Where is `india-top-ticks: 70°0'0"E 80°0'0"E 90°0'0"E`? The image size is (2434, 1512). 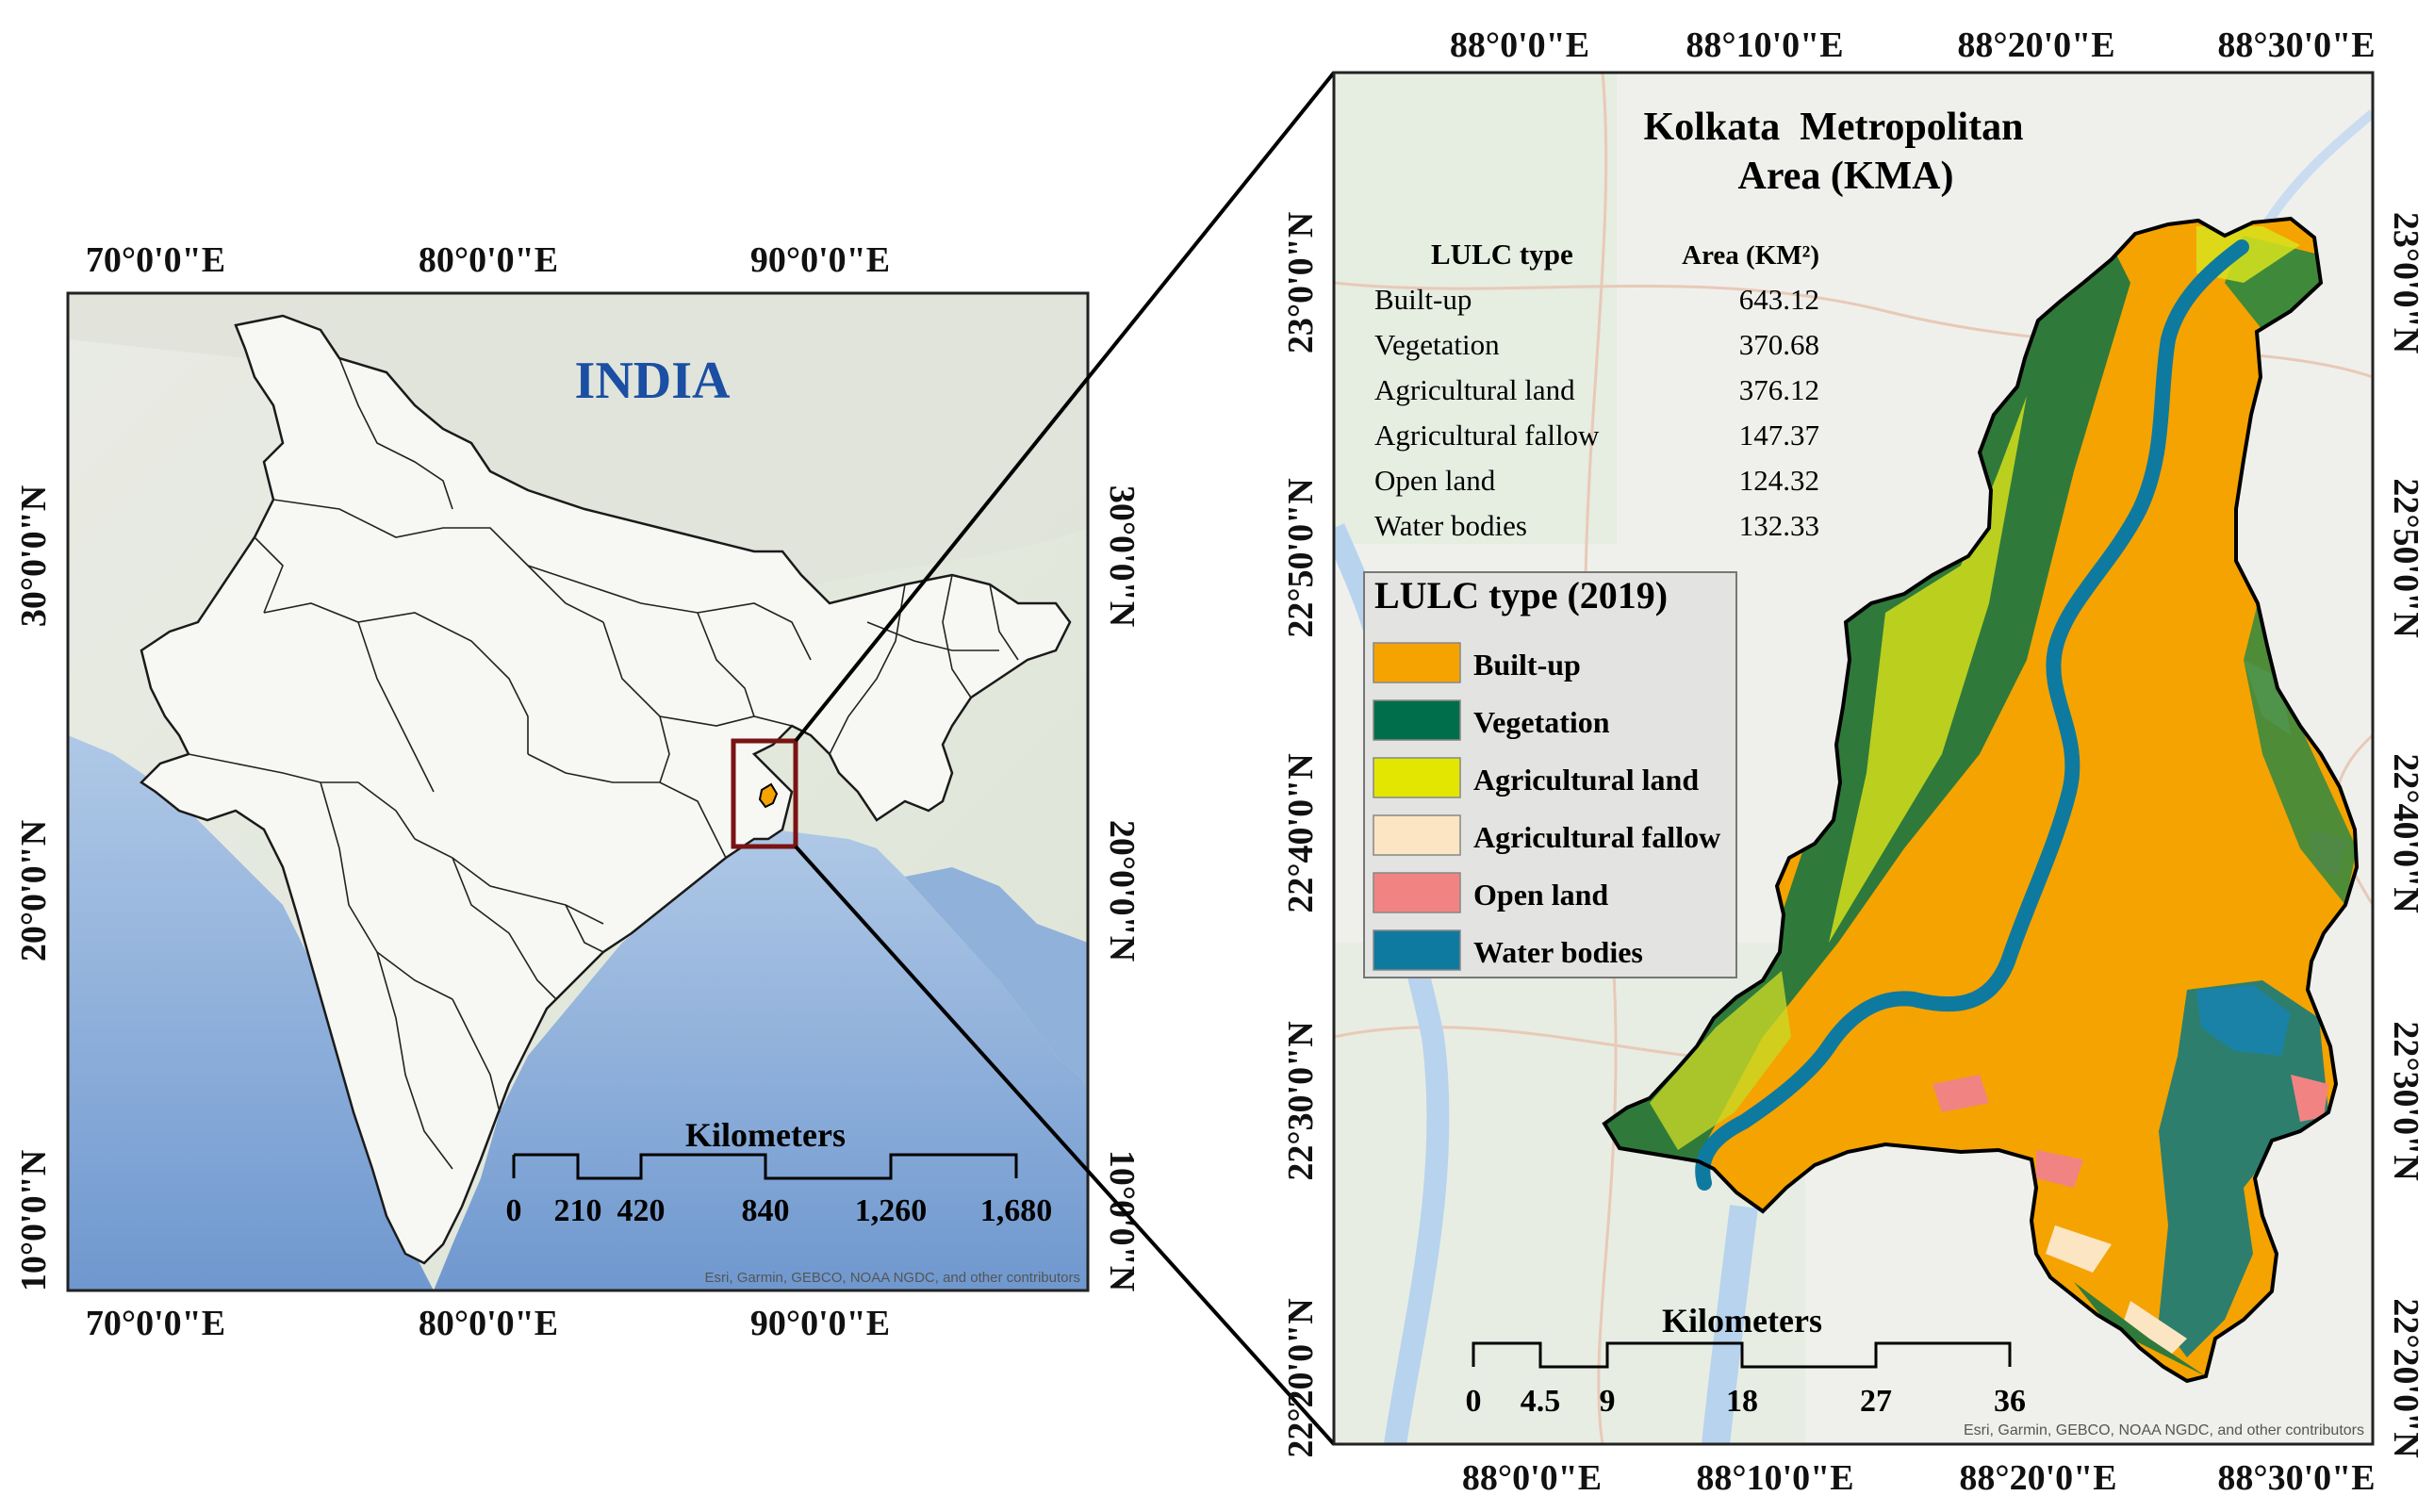 india-top-ticks: 70°0'0"E 80°0'0"E 90°0'0"E is located at coordinates (488, 260).